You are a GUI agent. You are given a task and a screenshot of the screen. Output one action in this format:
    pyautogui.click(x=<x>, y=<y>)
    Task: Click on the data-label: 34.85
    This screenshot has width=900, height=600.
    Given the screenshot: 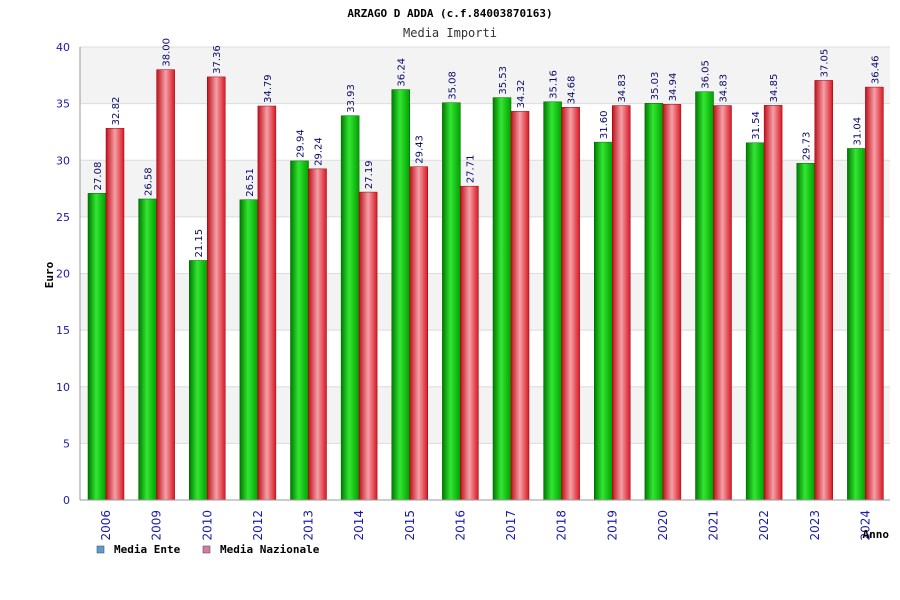 What is the action you would take?
    pyautogui.click(x=774, y=88)
    